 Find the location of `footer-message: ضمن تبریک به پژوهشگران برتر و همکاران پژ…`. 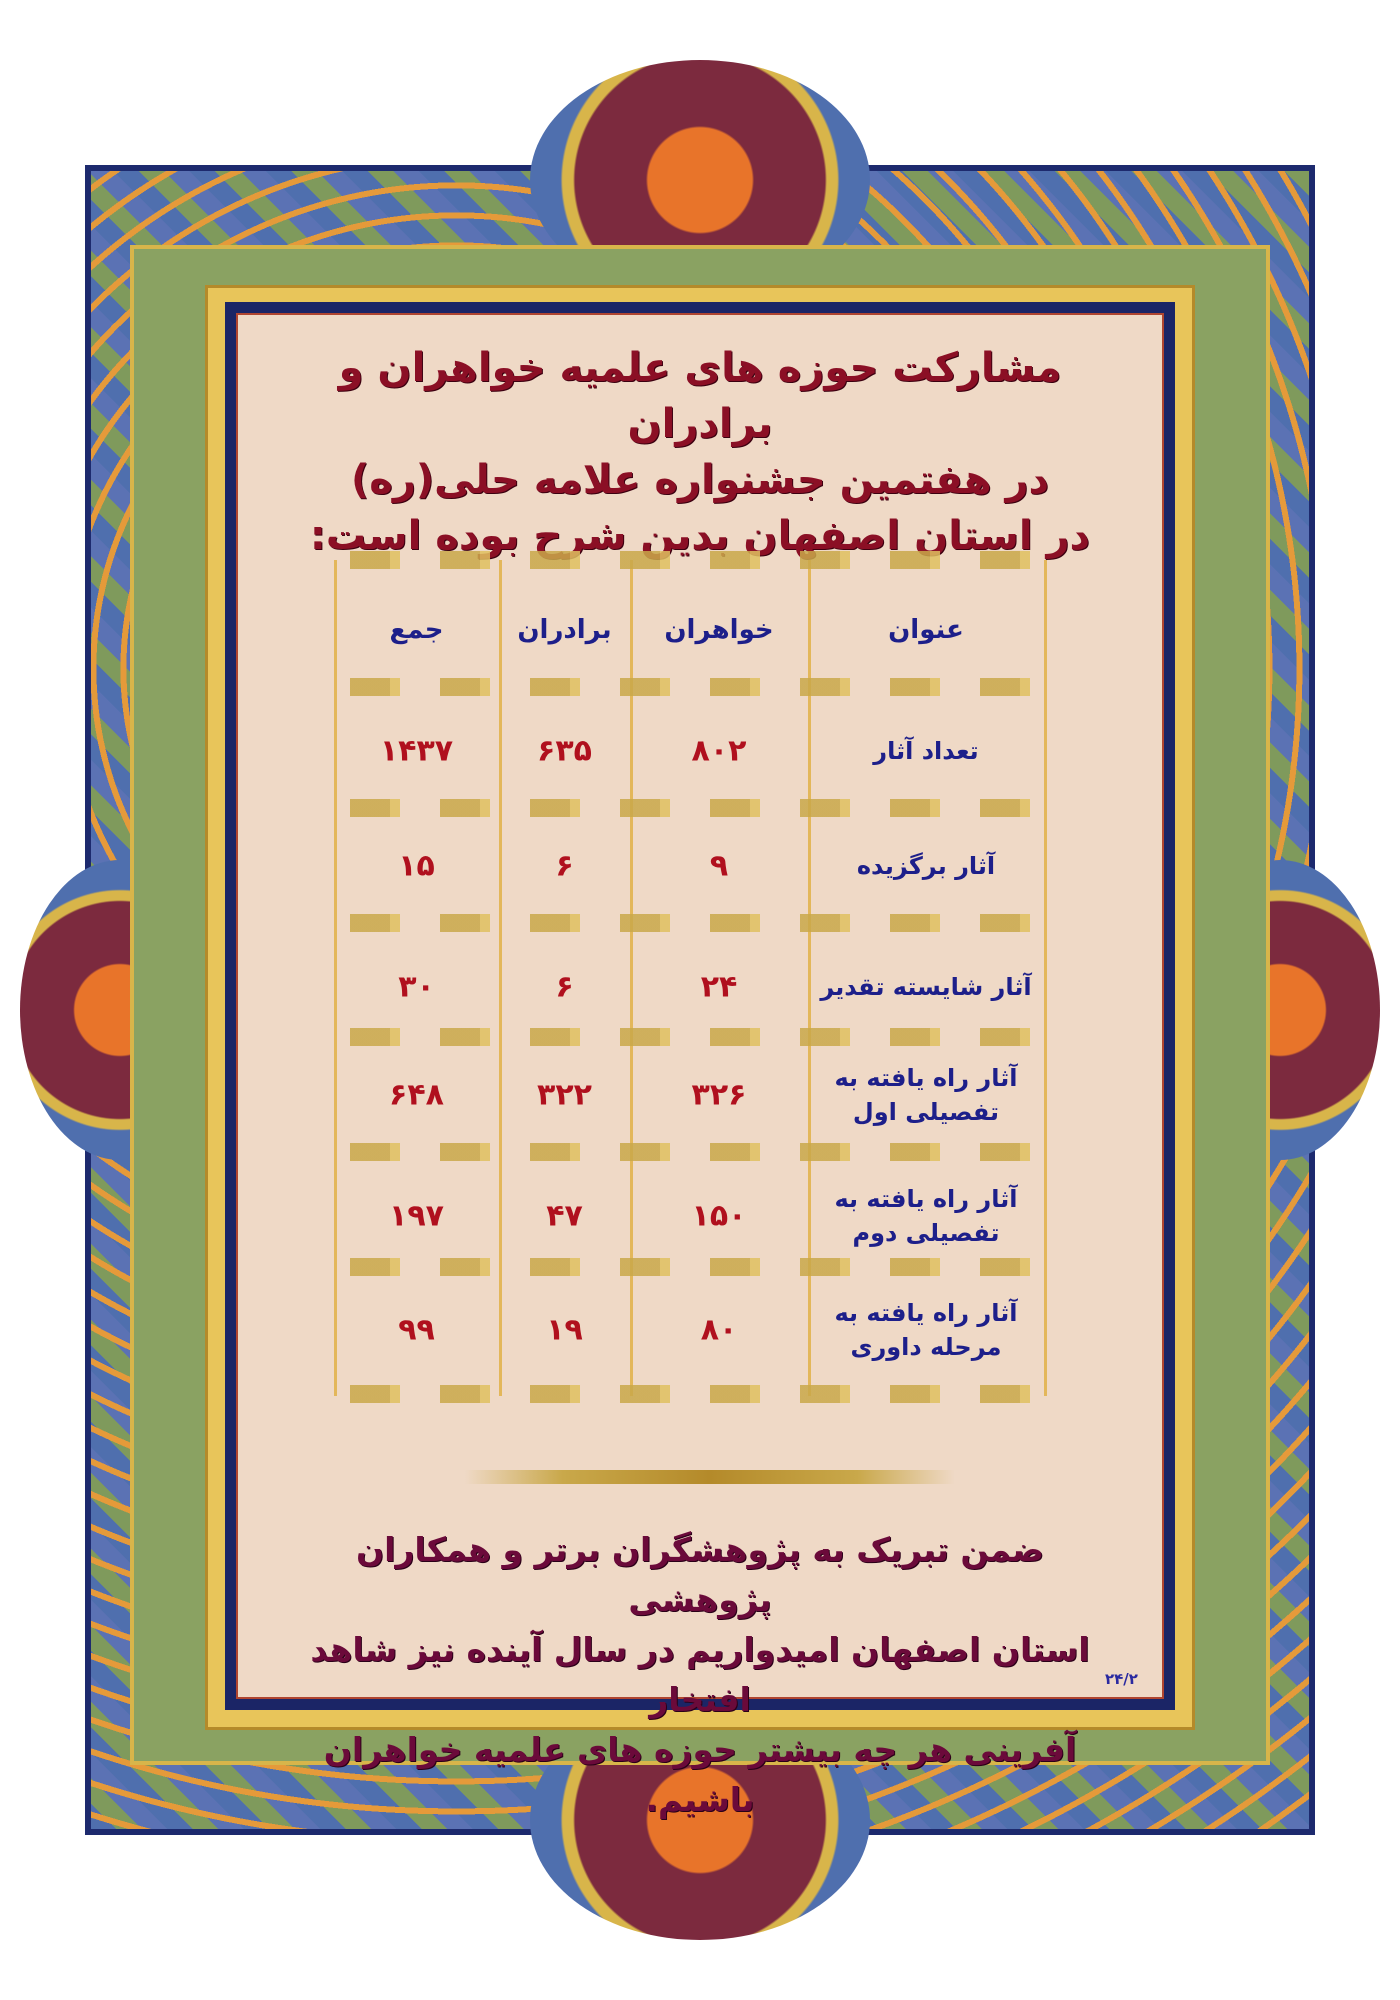

footer-message: ضمن تبریک به پژوهشگران برتر و همکاران پژ… is located at coordinates (700, 1675).